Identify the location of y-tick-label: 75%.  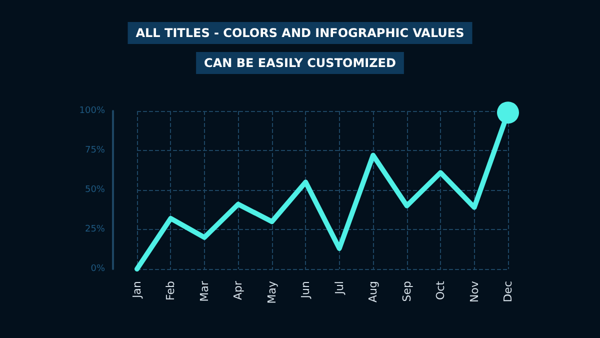
(95, 151).